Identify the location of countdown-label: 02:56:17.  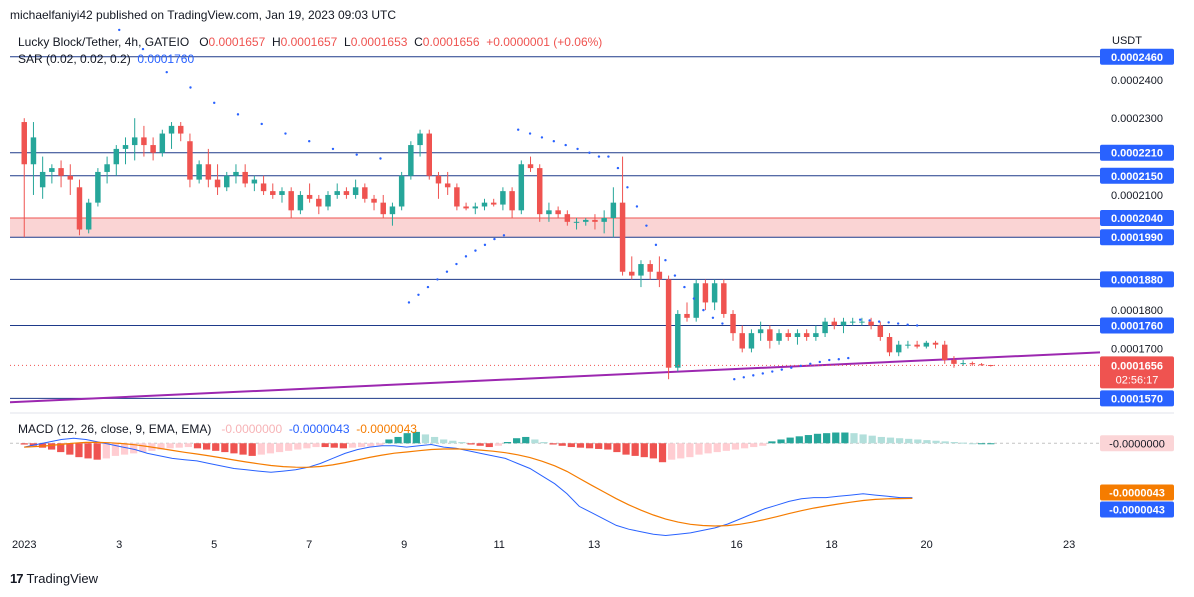
(1137, 380).